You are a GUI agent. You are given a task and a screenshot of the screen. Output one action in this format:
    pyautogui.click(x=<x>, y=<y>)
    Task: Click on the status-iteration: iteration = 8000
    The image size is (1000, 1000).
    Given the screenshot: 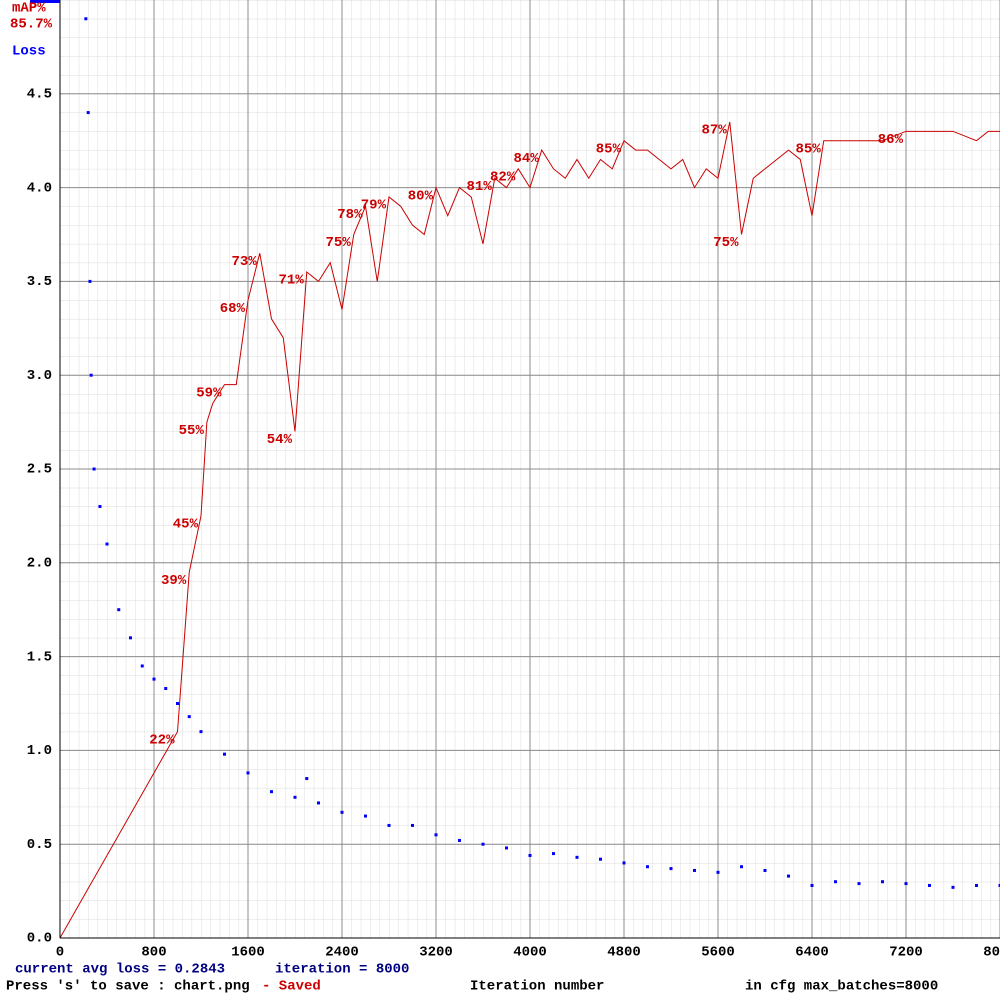 What is the action you would take?
    pyautogui.click(x=342, y=970)
    